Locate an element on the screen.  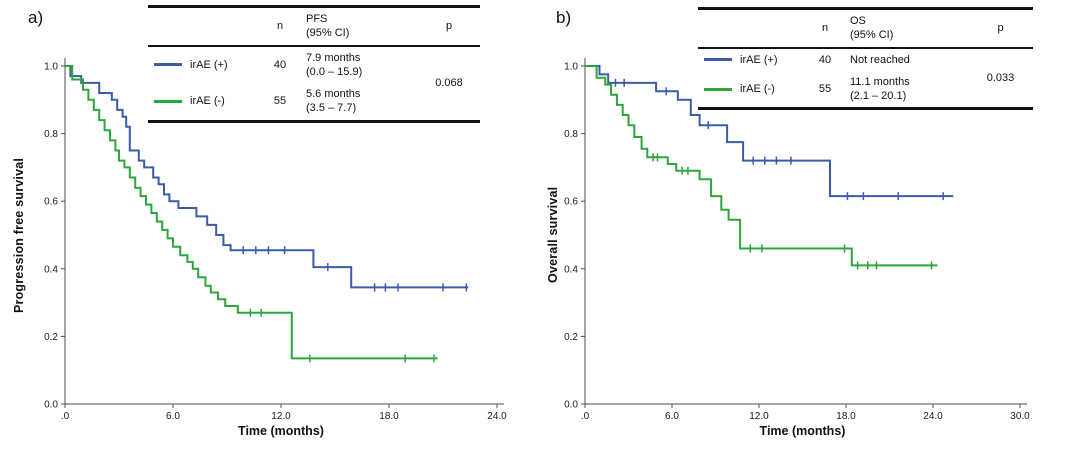
panel-label-a: a) is located at coordinates (36, 17).